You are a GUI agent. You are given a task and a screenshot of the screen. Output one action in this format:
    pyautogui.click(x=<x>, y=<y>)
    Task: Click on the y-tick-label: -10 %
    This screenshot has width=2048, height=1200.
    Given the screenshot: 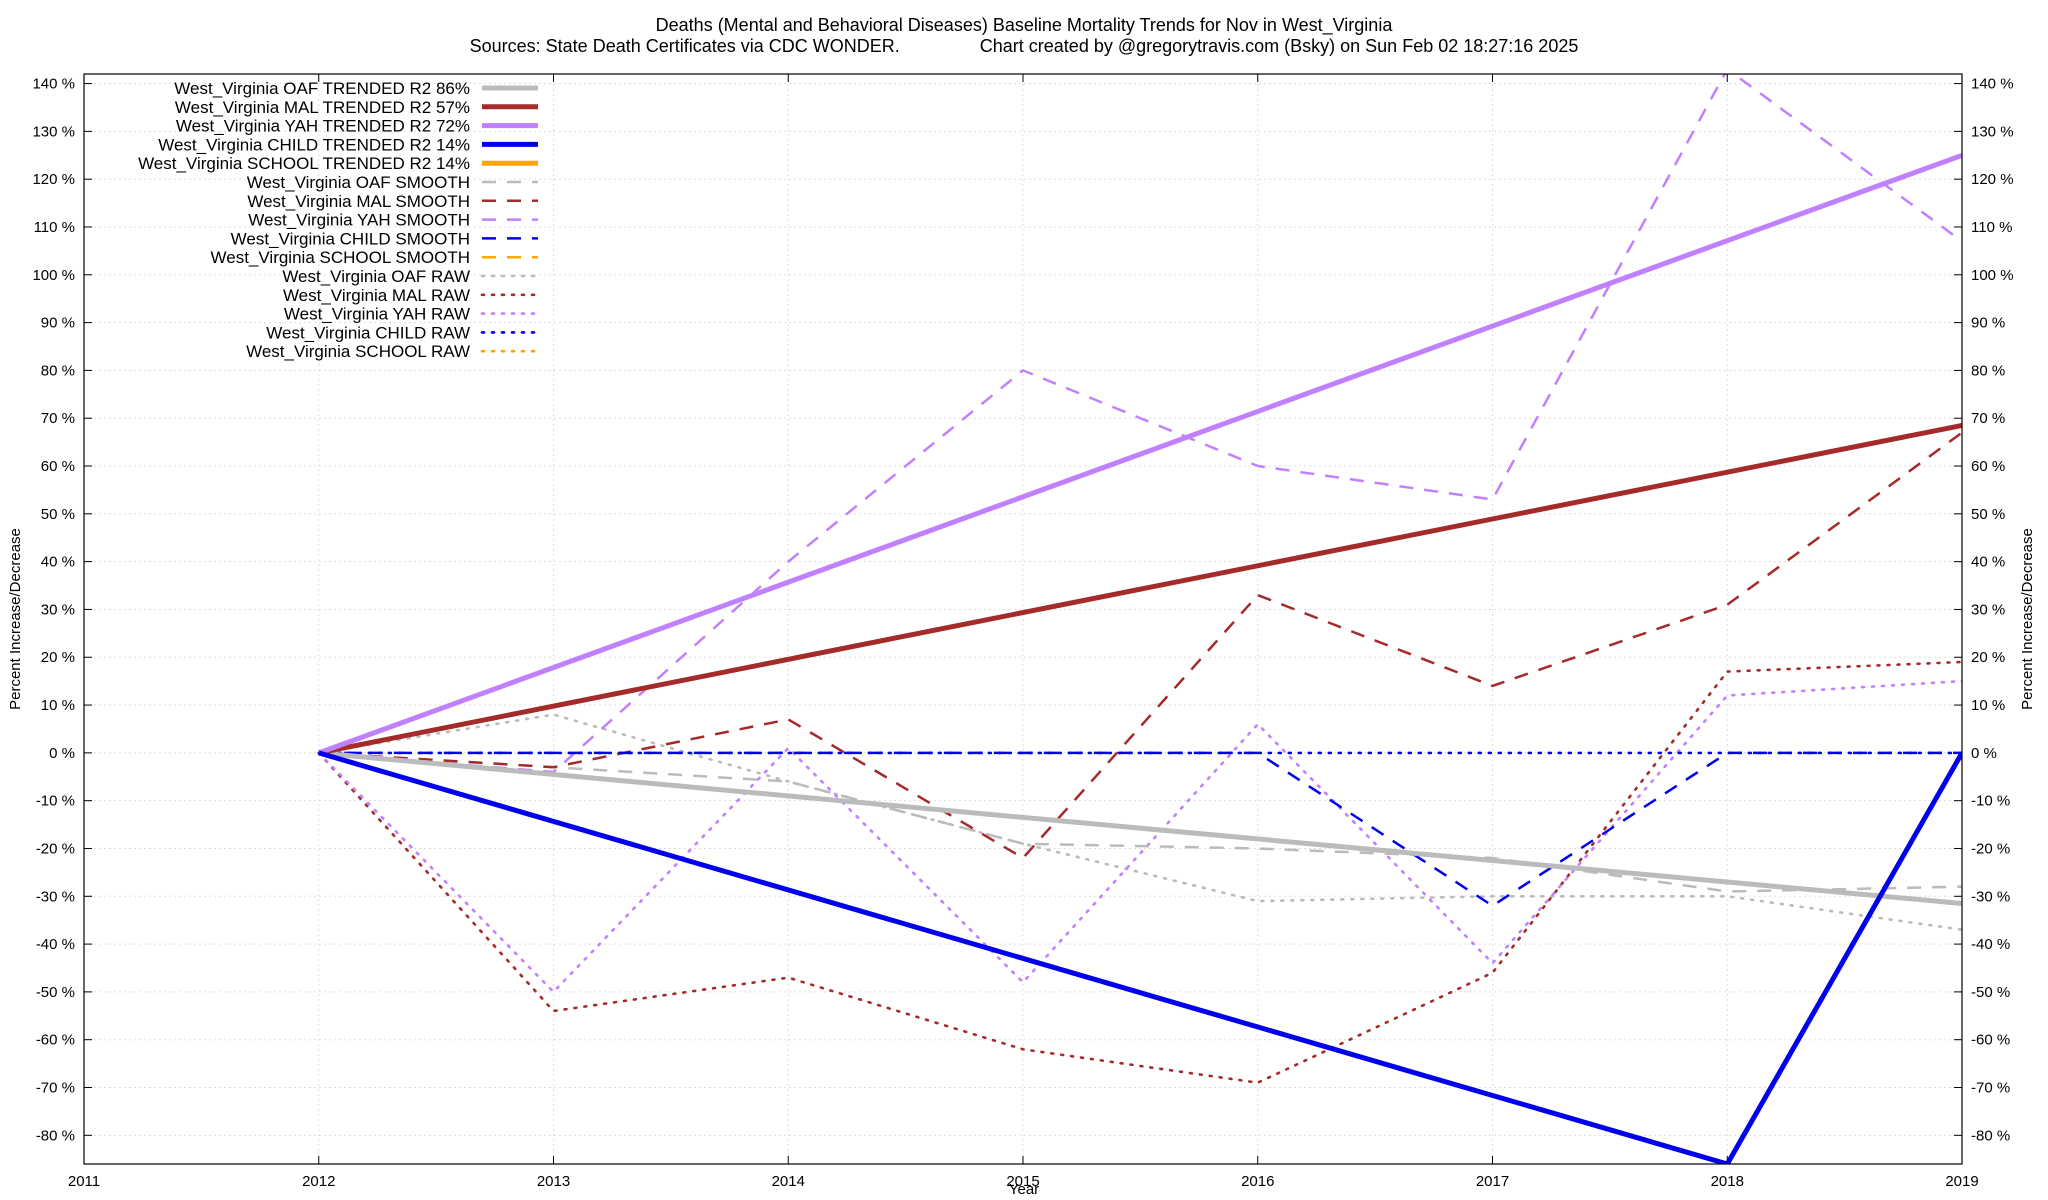 What is the action you would take?
    pyautogui.click(x=55, y=801)
    